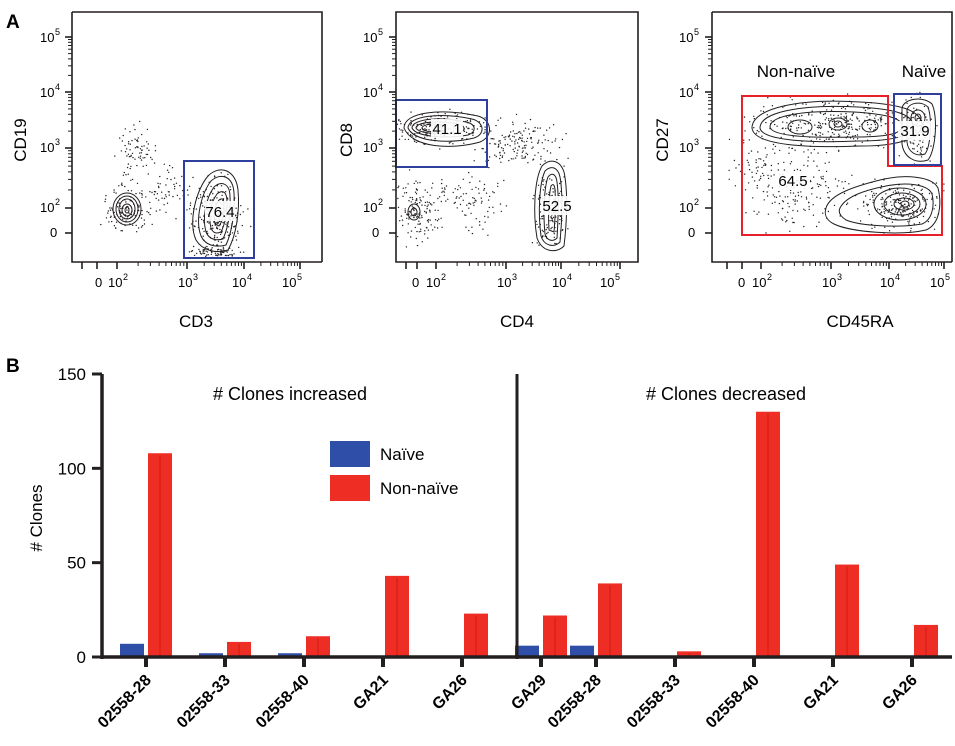 This screenshot has width=955, height=746. Describe the element at coordinates (50, 133) in the screenshot. I see `plot1-y-tick-labels: 10 5 10 4 10 3 10 2 0` at that location.